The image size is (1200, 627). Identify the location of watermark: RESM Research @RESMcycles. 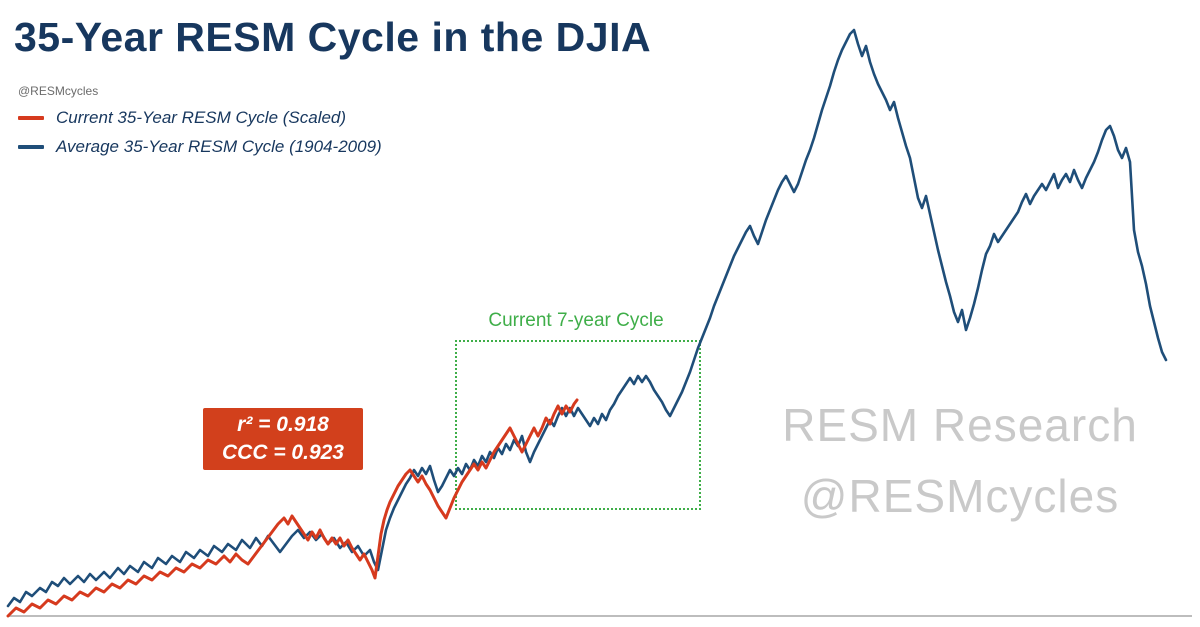
(960, 461).